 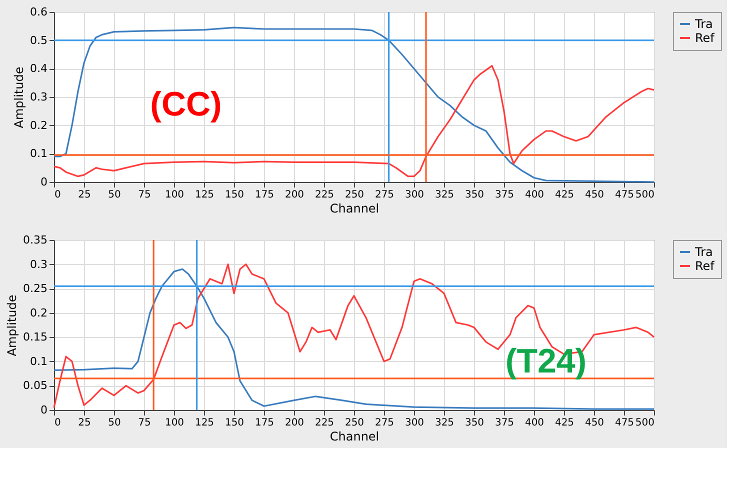 What do you see at coordinates (39, 69) in the screenshot?
I see `y-tick-label: 0.4` at bounding box center [39, 69].